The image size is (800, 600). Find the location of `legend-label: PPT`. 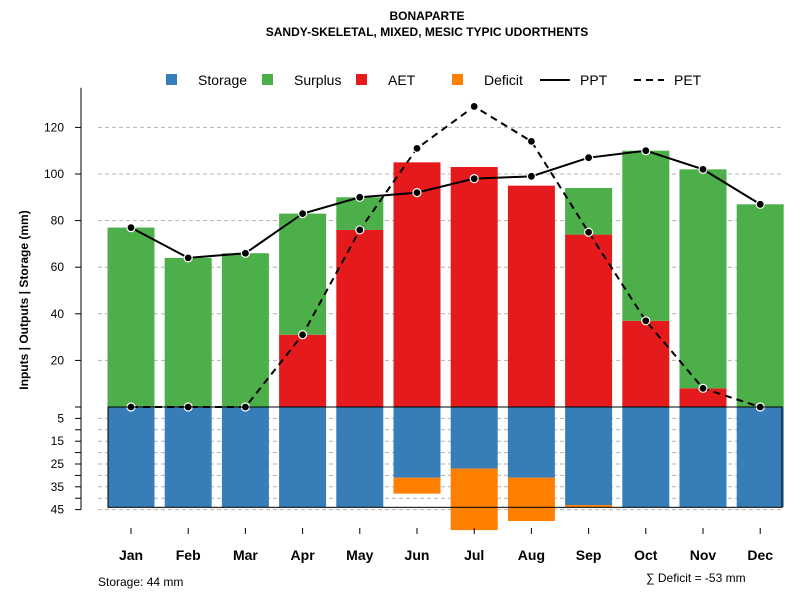

legend-label: PPT is located at coordinates (594, 80).